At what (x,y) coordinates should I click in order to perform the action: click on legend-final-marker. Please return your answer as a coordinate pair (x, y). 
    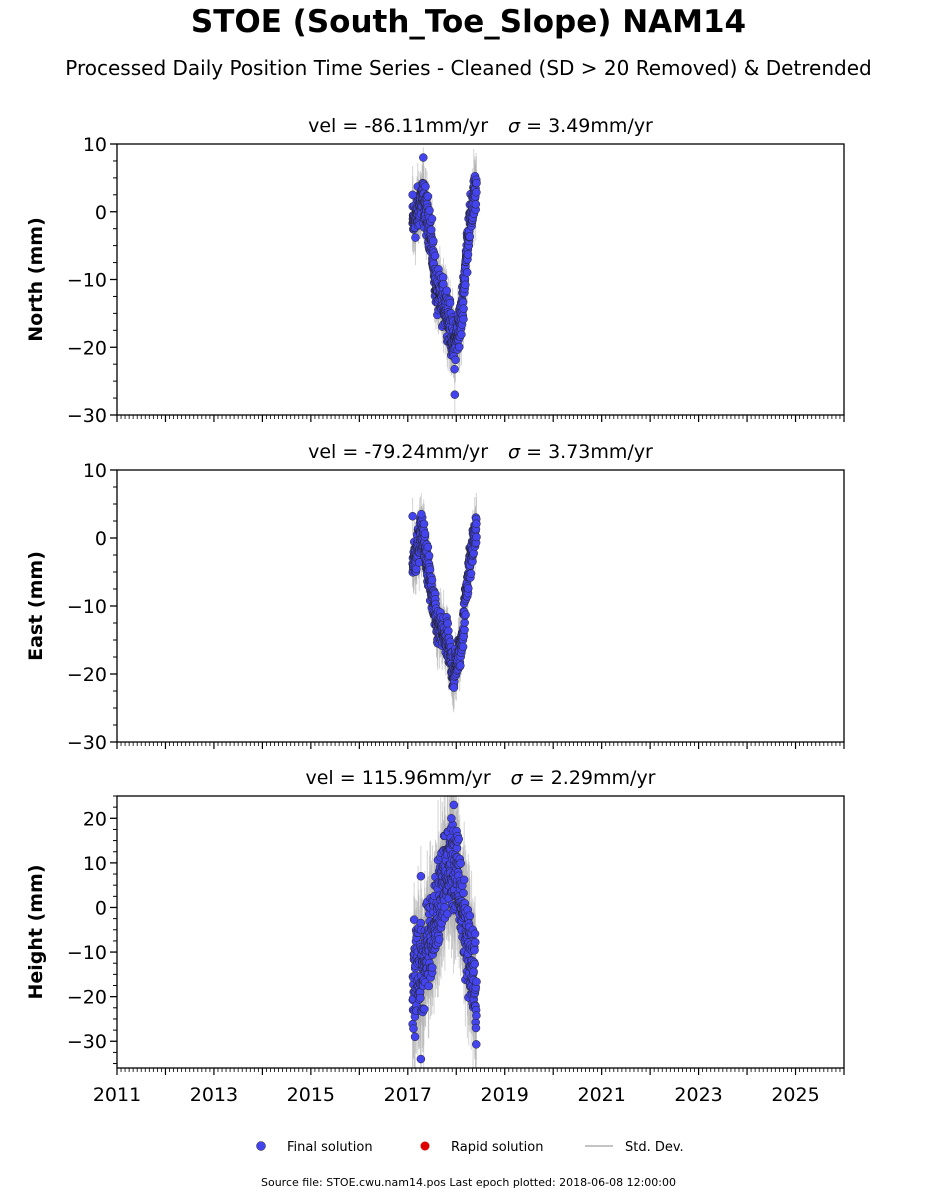
    Looking at the image, I should click on (261, 1146).